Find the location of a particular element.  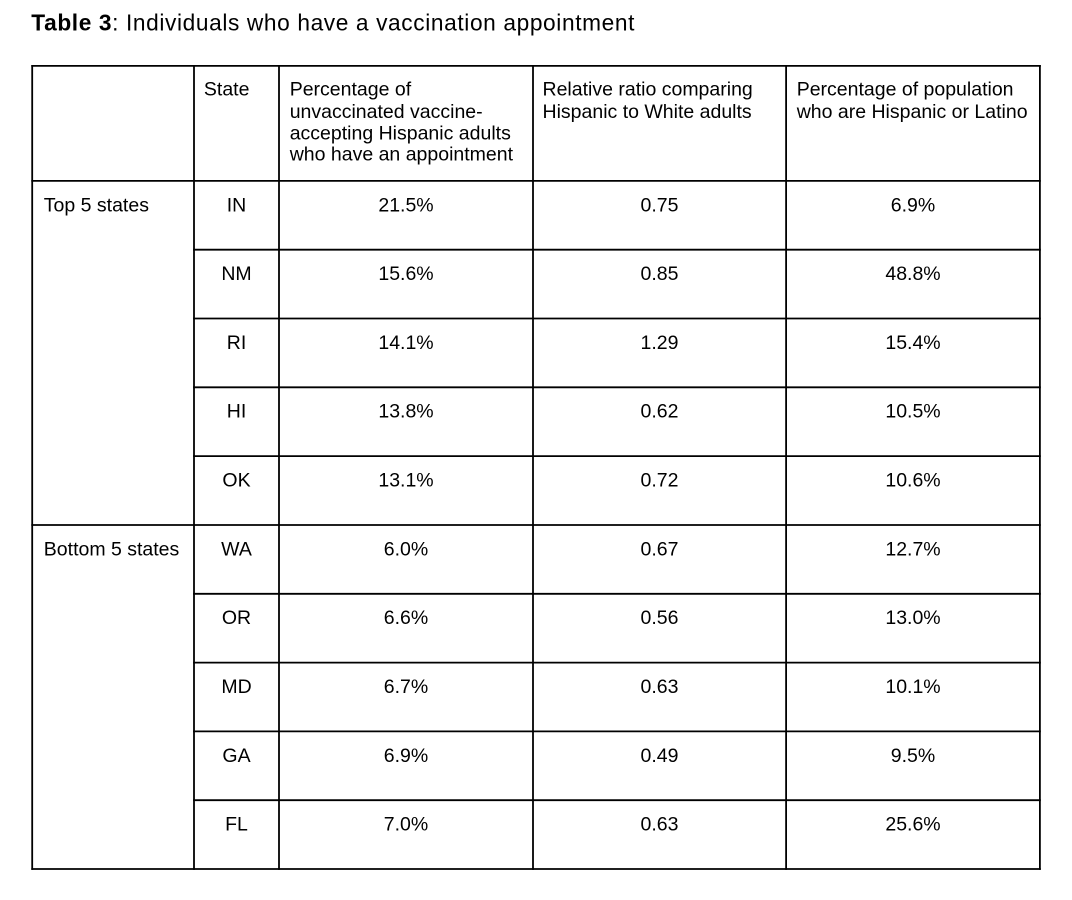

svg-text: OK is located at coordinates (236, 481).